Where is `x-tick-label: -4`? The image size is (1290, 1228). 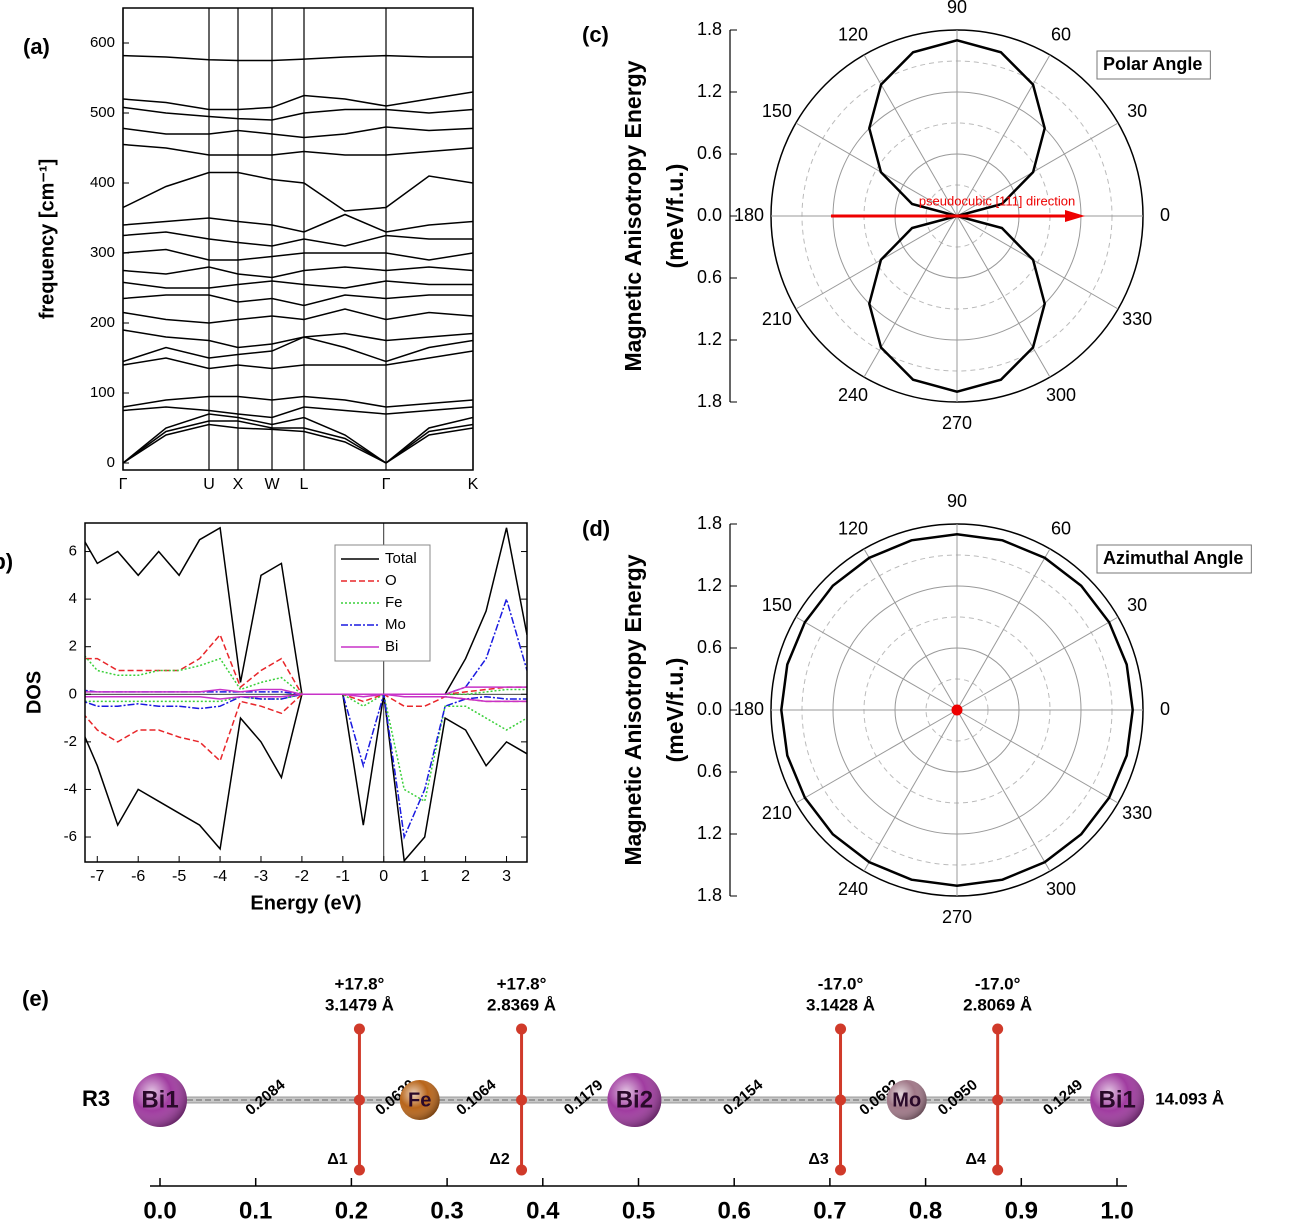
x-tick-label: -4 is located at coordinates (220, 876).